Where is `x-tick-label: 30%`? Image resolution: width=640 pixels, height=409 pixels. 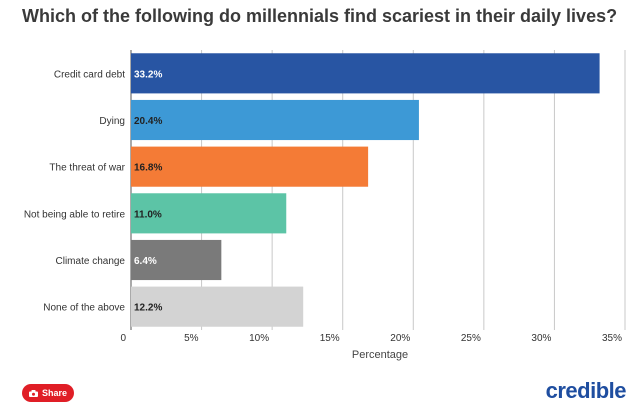
x-tick-label: 30% is located at coordinates (541, 338).